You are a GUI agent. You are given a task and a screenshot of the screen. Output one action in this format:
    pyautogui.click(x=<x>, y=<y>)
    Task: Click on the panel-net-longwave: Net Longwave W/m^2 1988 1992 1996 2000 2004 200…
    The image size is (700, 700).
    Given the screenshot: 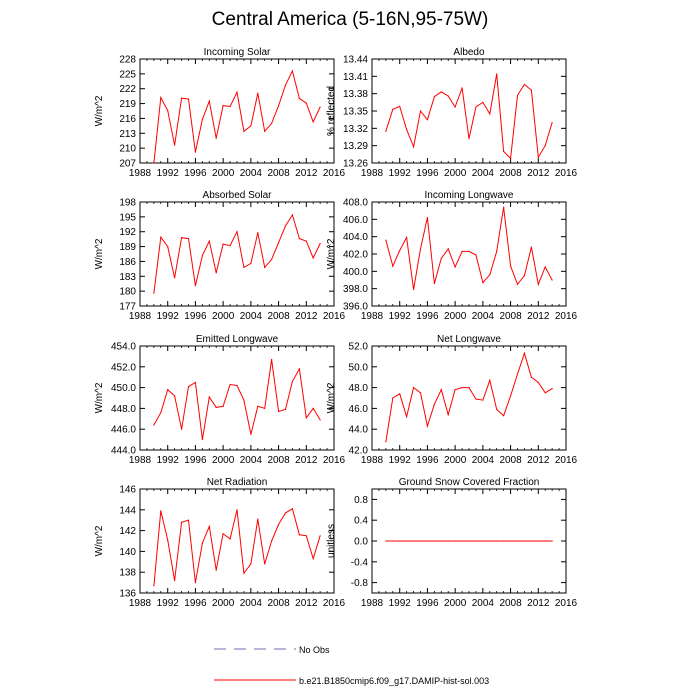 What is the action you would take?
    pyautogui.click(x=452, y=400)
    